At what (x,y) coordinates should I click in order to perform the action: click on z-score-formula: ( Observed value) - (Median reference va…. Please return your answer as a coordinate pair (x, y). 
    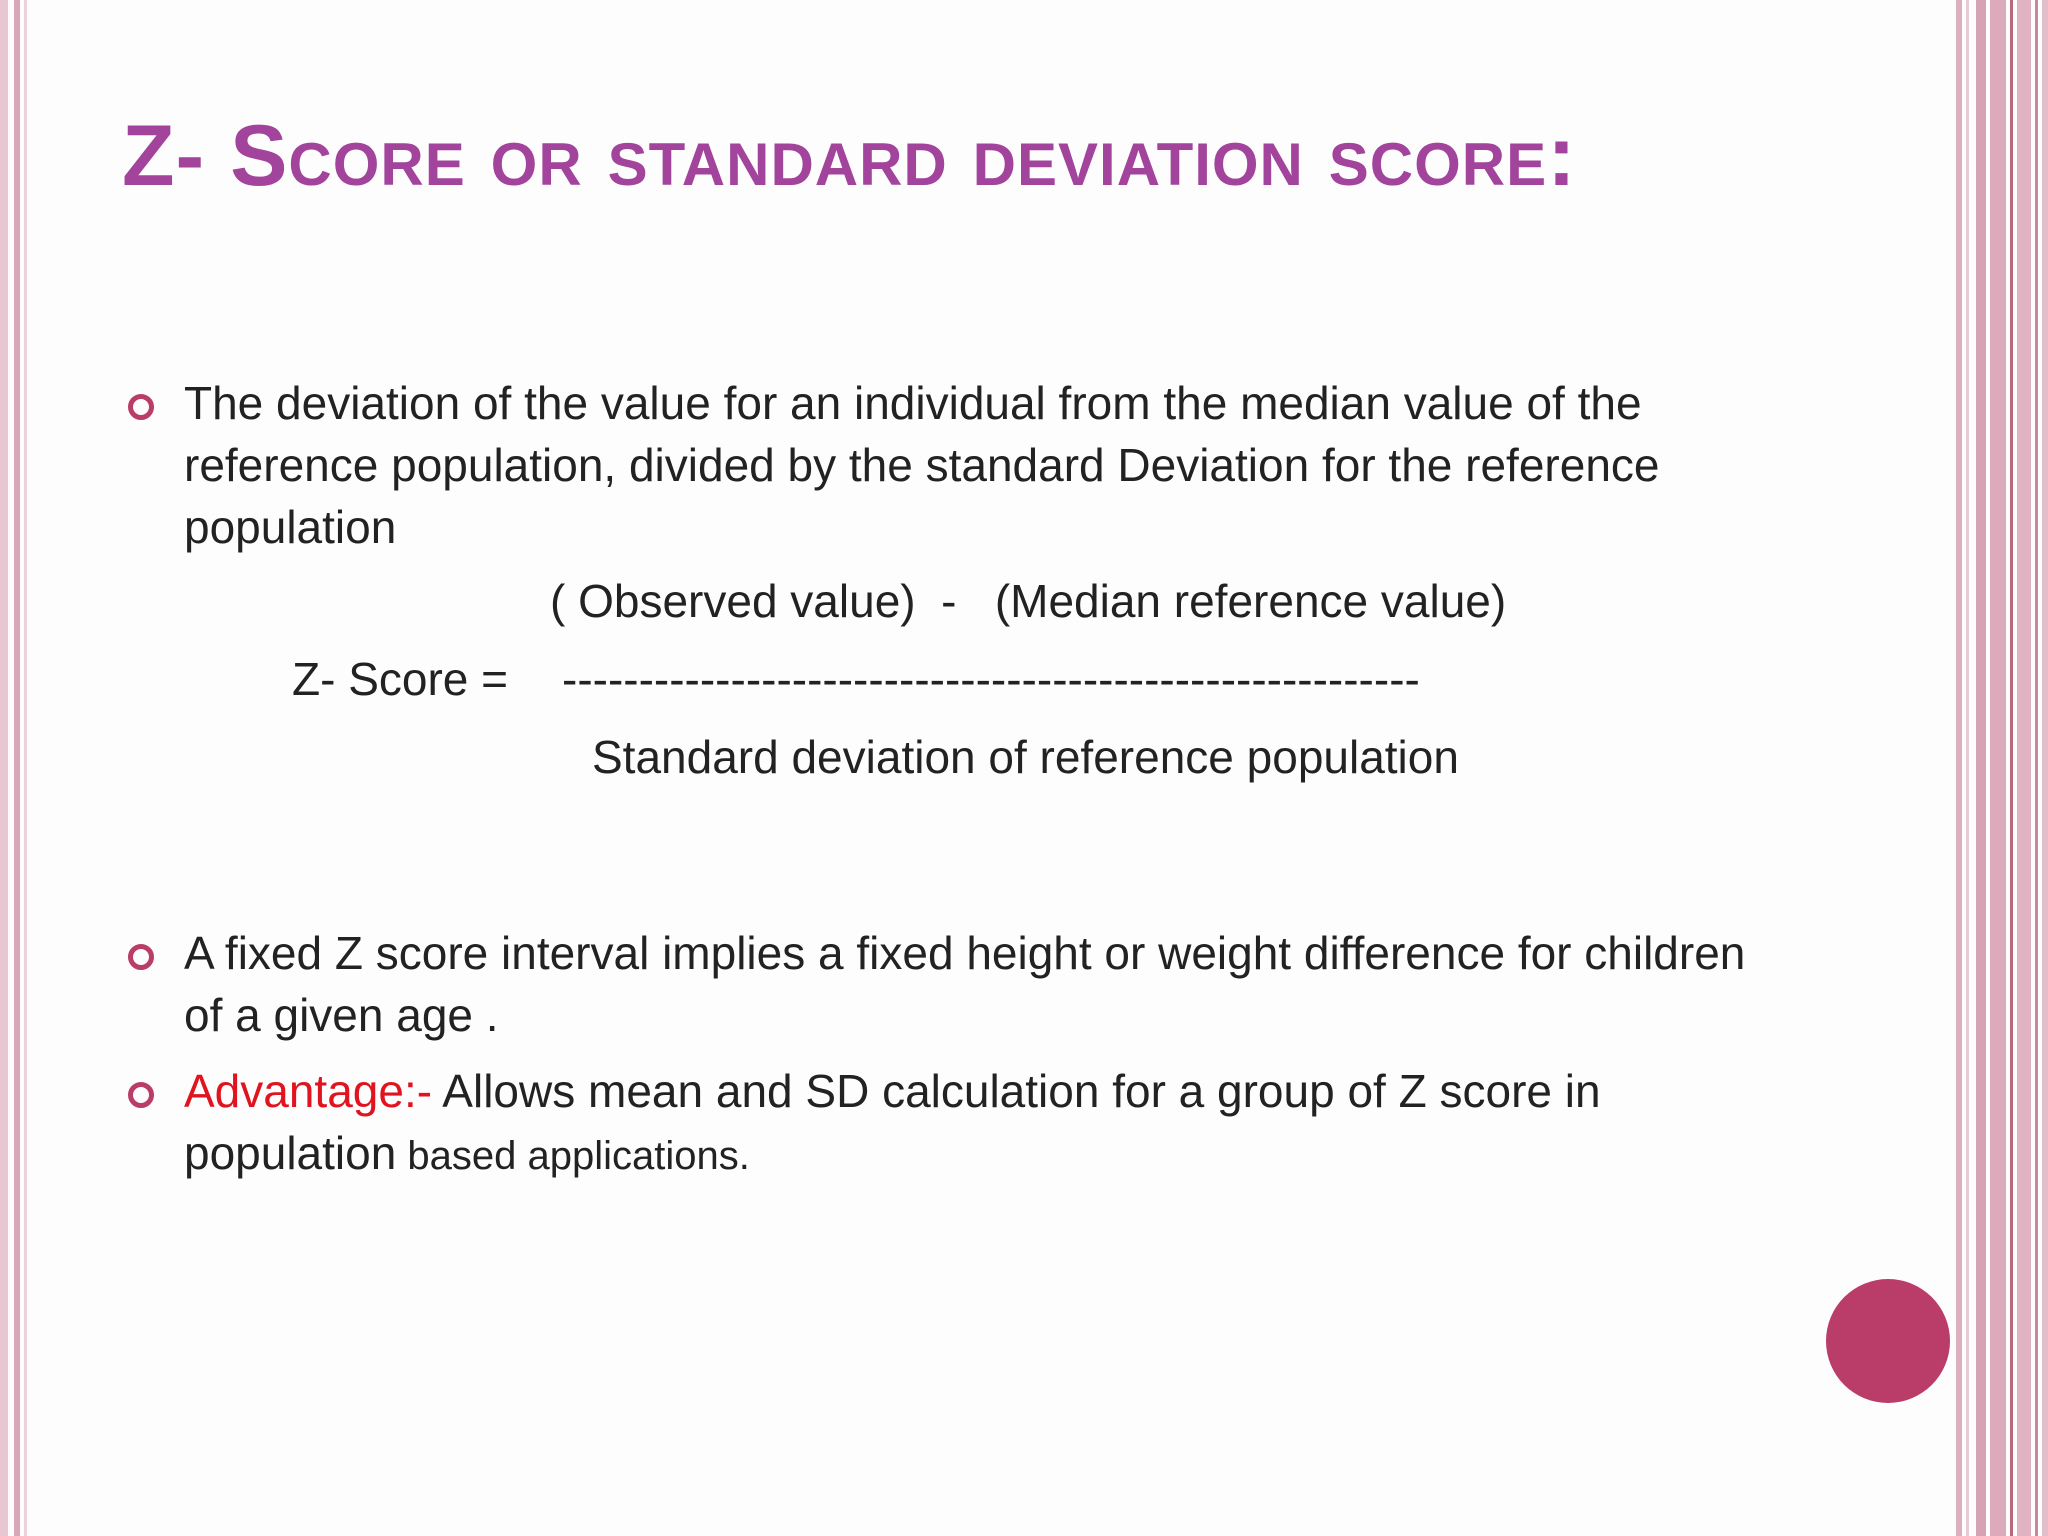
    Looking at the image, I should click on (942, 690).